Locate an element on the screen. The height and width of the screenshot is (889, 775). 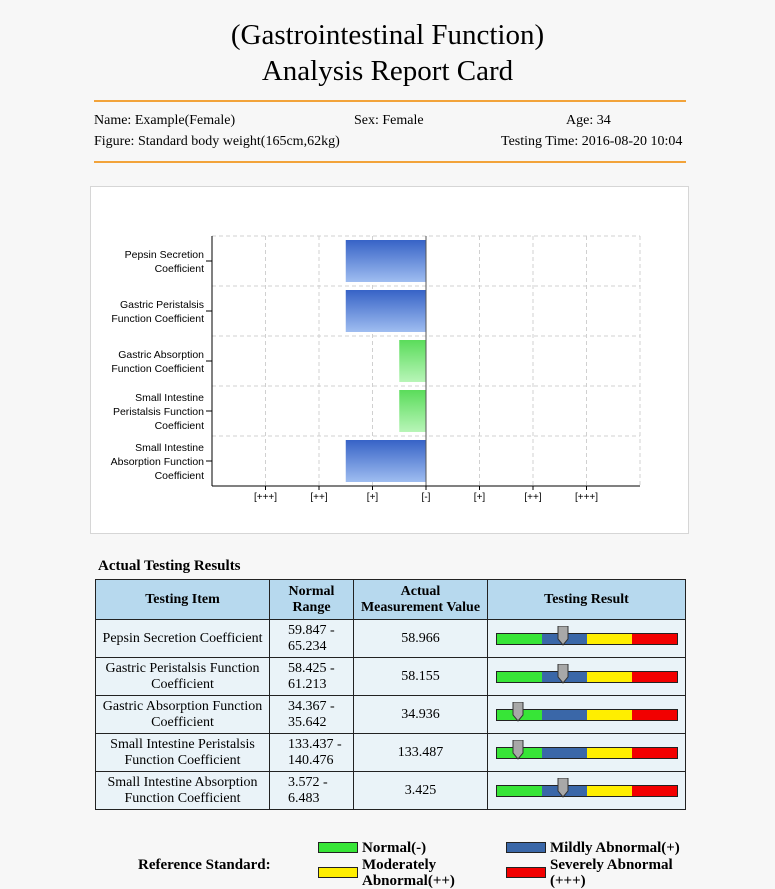
legend-swatch-normal is located at coordinates (338, 847).